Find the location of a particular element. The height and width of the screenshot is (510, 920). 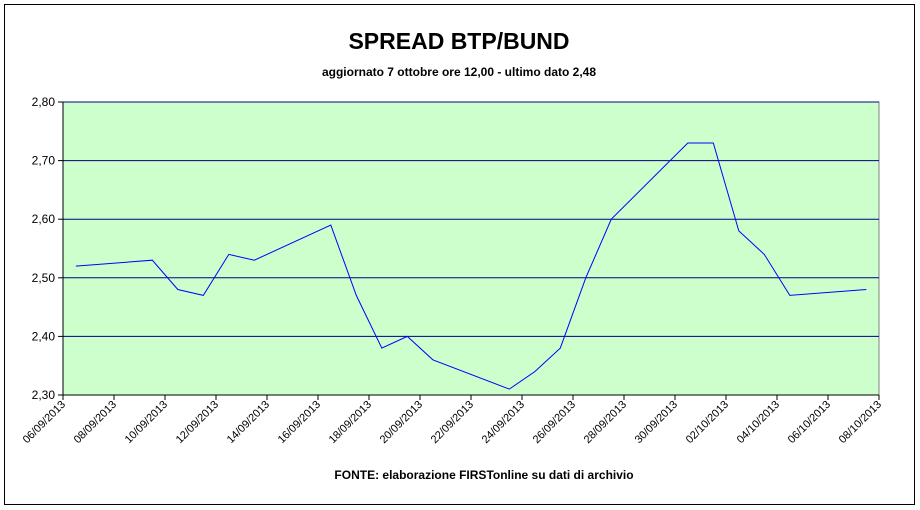

y-tick-label: 2,60 is located at coordinates (44, 219).